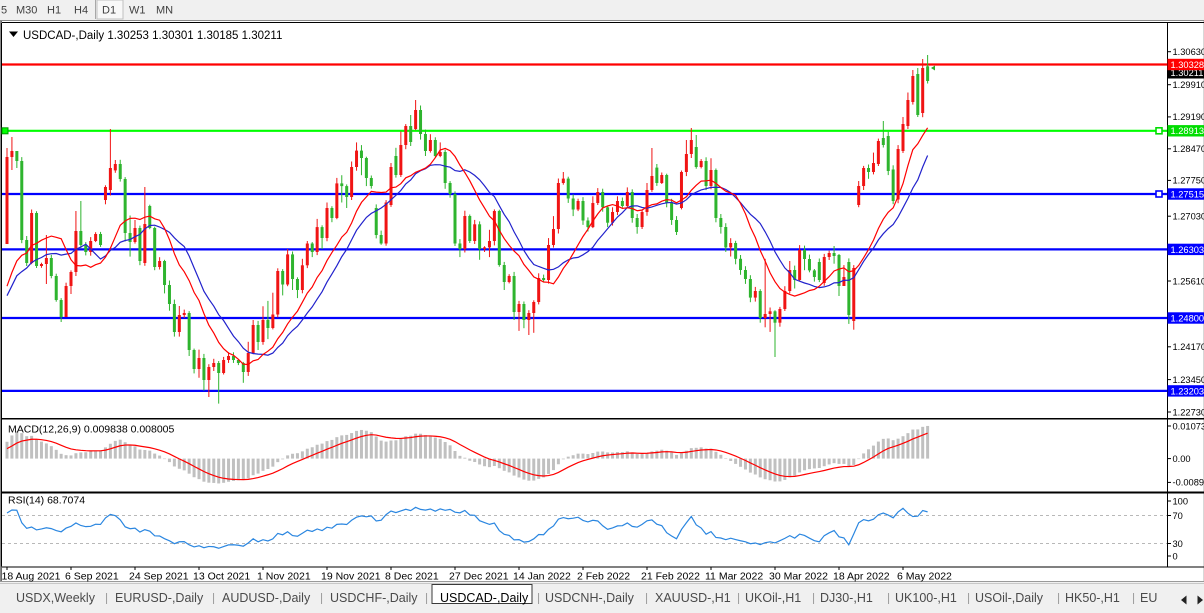 This screenshot has height=613, width=1204. I want to click on svg-text: 21 Feb 2022, so click(670, 577).